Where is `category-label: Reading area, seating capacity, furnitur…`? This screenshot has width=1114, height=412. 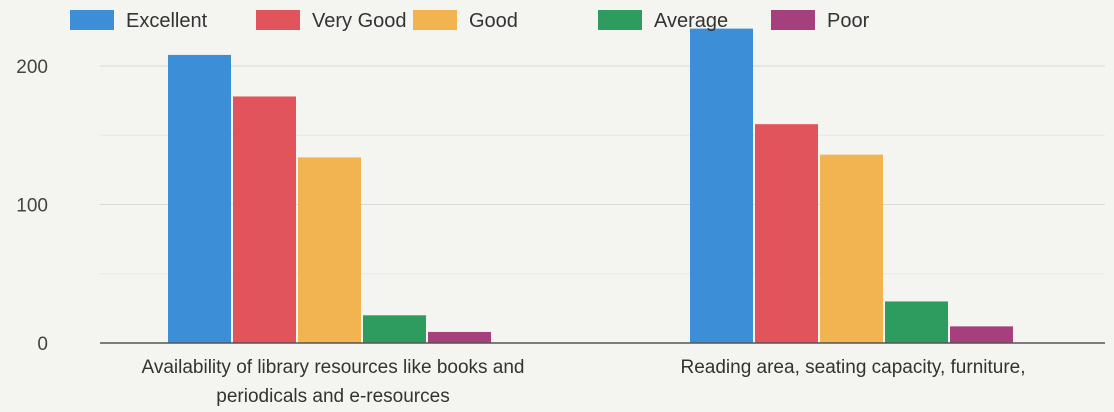
category-label: Reading area, seating capacity, furnitur… is located at coordinates (852, 367).